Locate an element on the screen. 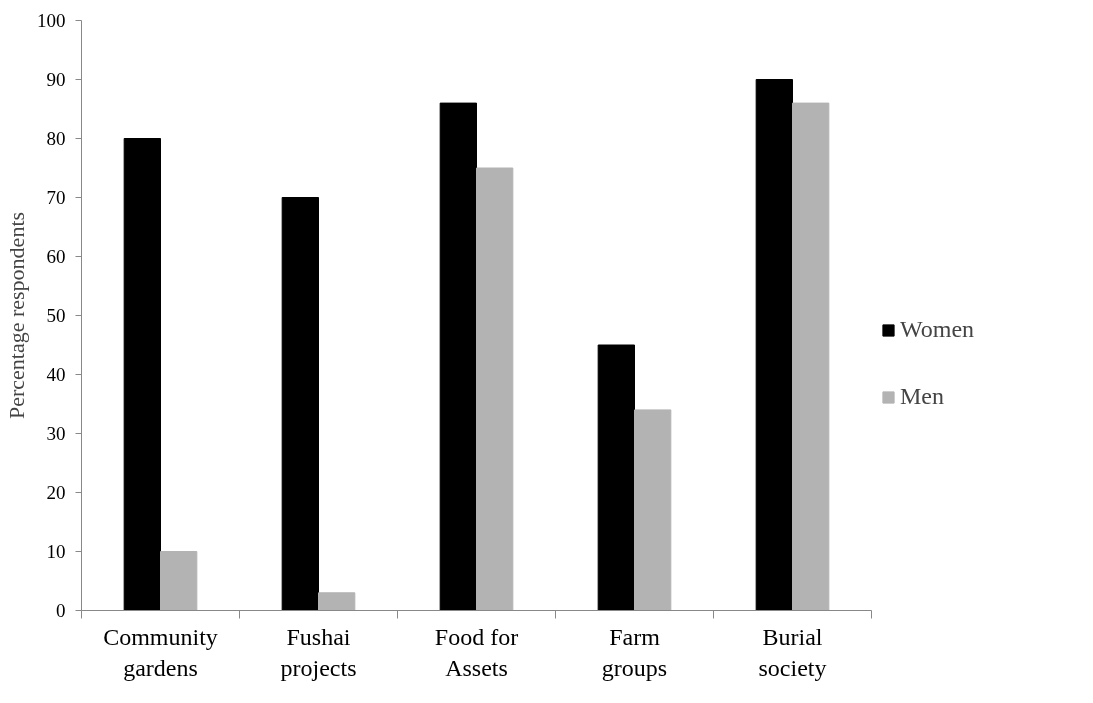 This screenshot has height=703, width=1093. y-tick-label: 90 is located at coordinates (56, 79).